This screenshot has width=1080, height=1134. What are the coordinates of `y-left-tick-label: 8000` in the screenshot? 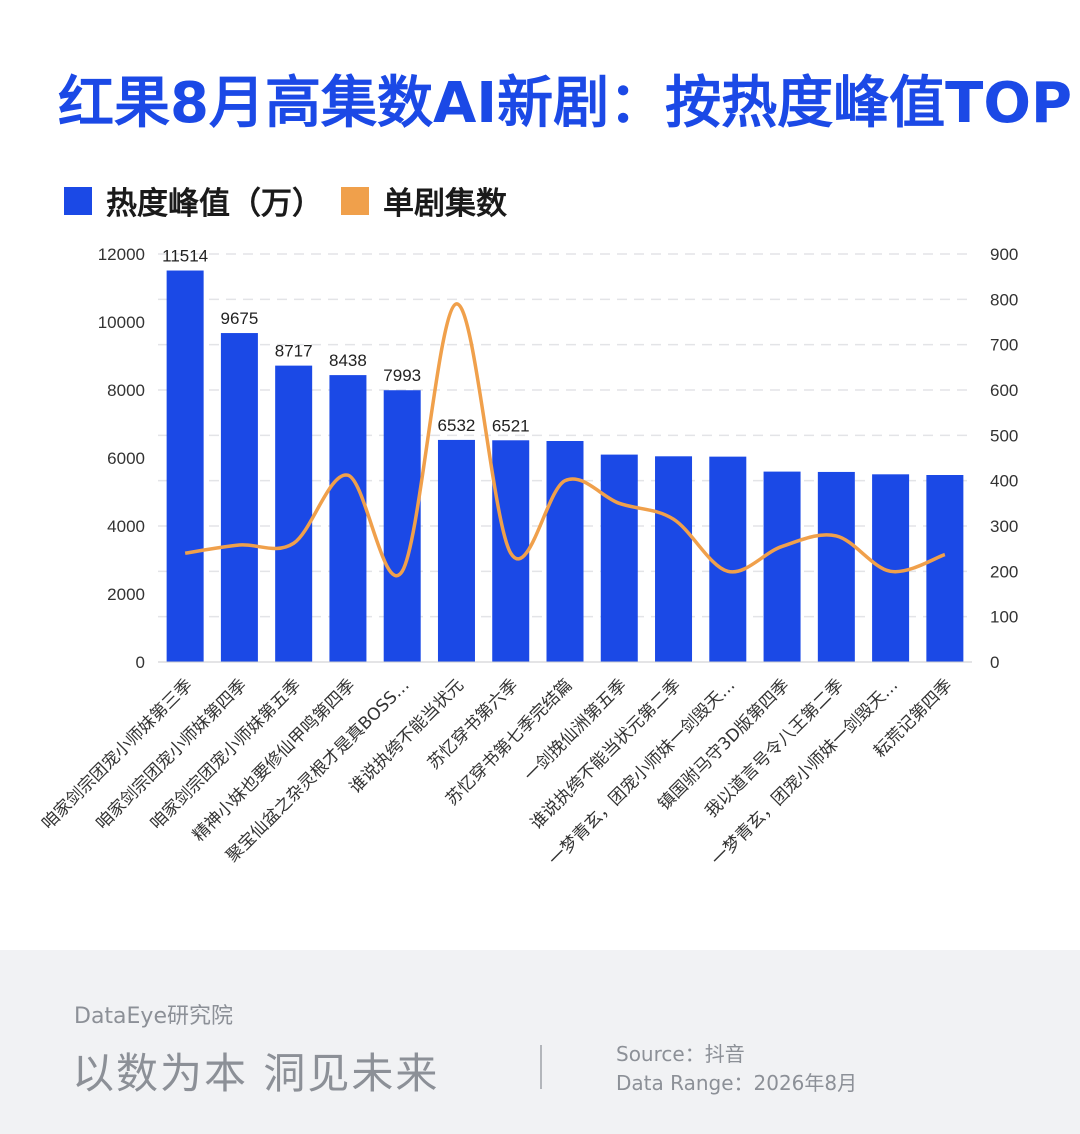 It's located at (126, 390).